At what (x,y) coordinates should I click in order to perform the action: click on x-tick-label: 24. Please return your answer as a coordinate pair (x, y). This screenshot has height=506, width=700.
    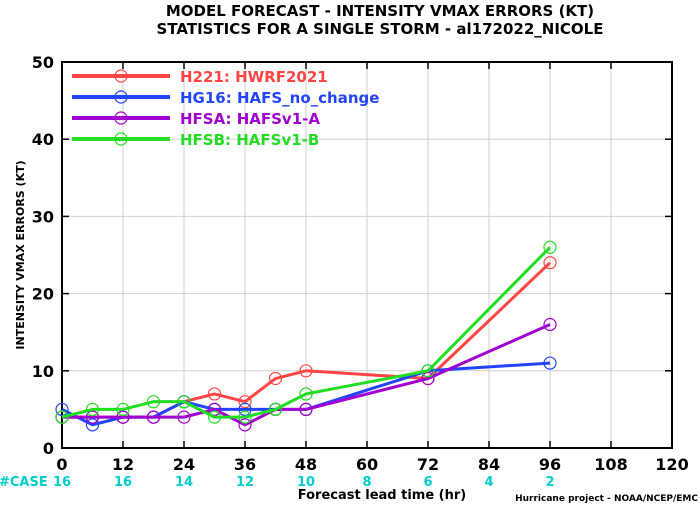
    Looking at the image, I should click on (184, 464).